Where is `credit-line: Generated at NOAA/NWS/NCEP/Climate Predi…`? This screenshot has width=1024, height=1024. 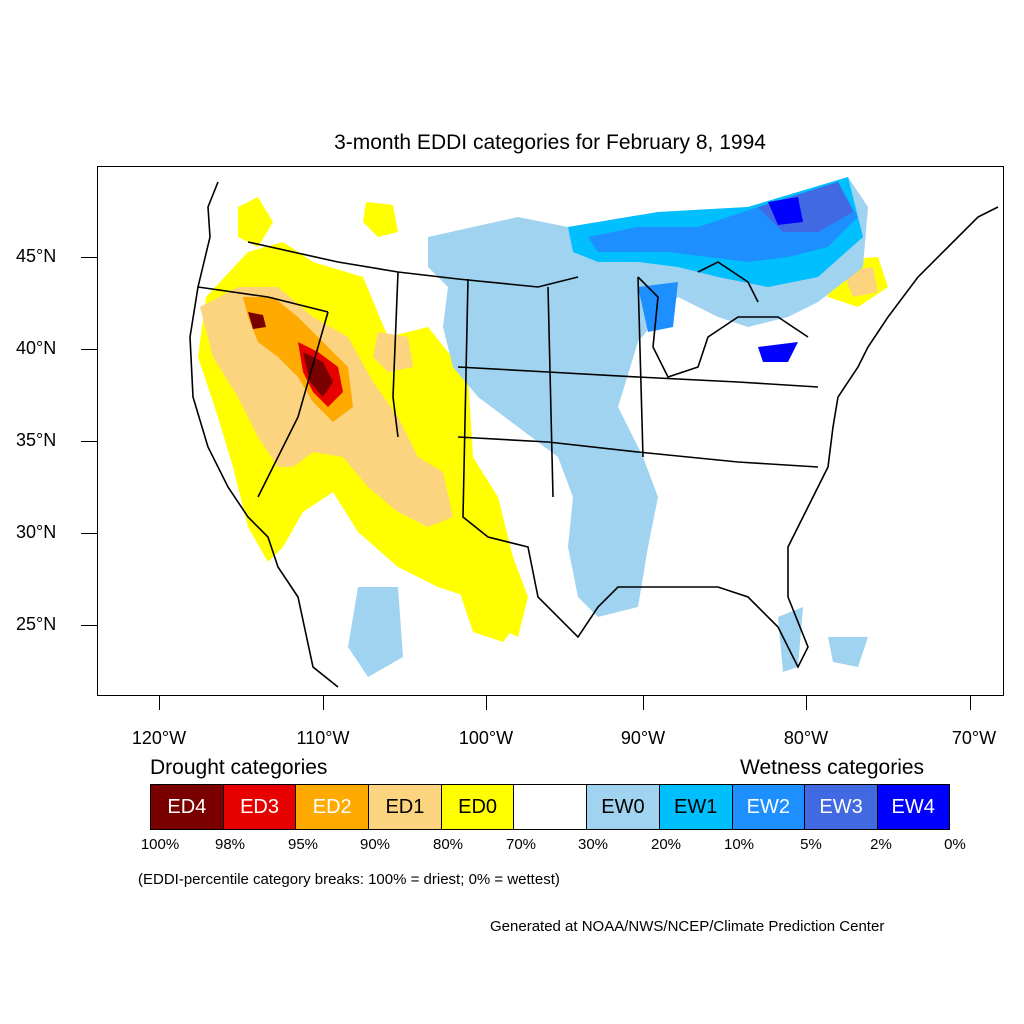 credit-line: Generated at NOAA/NWS/NCEP/Climate Predi… is located at coordinates (687, 926).